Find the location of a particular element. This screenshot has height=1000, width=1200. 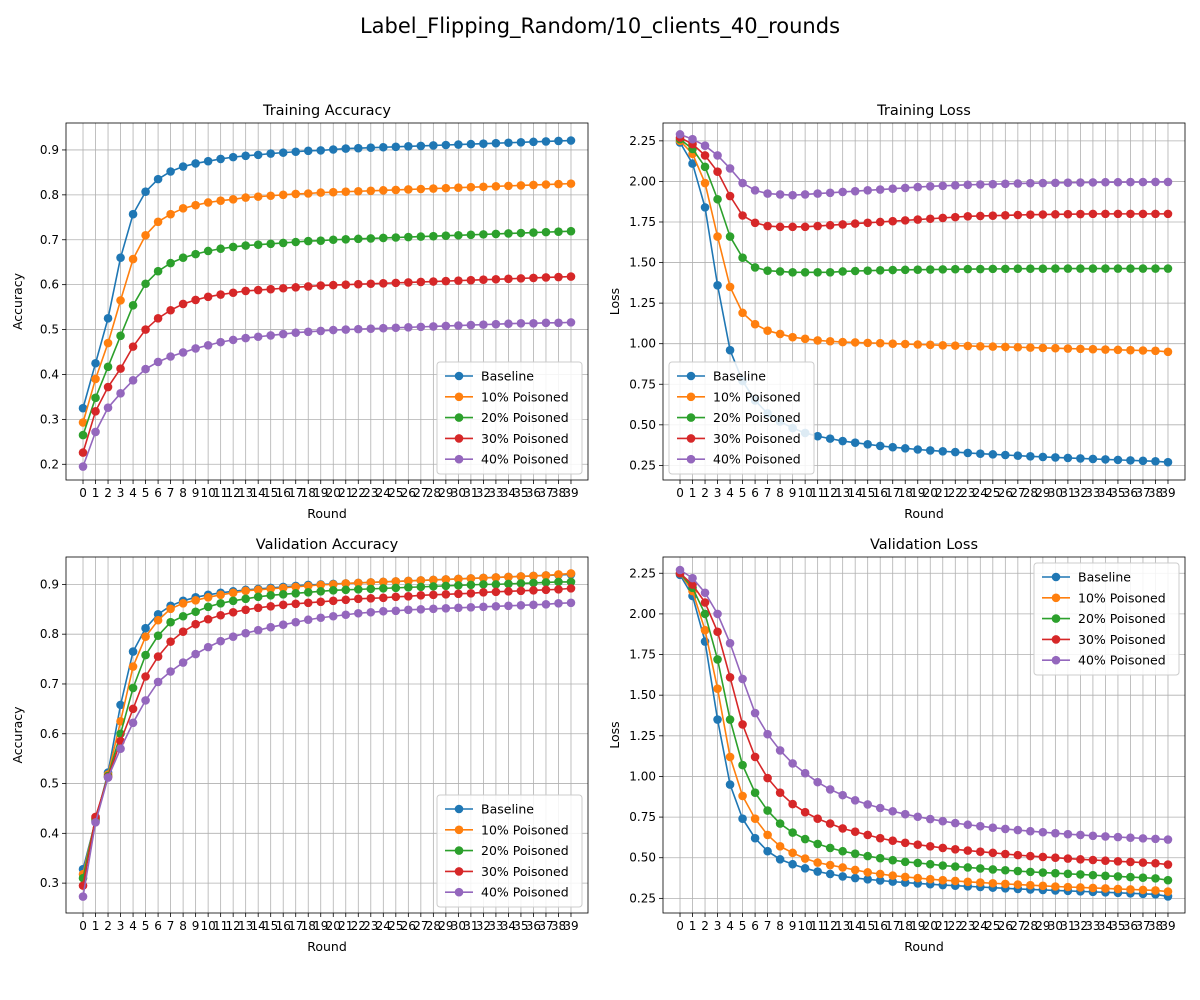

x-tick-label: 20 is located at coordinates (333, 926).